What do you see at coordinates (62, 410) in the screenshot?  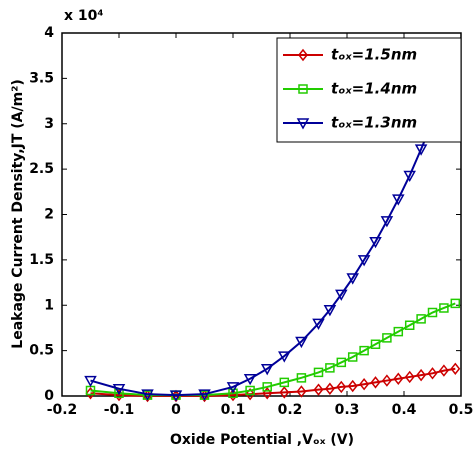 I see `x-tick-label: -0.2` at bounding box center [62, 410].